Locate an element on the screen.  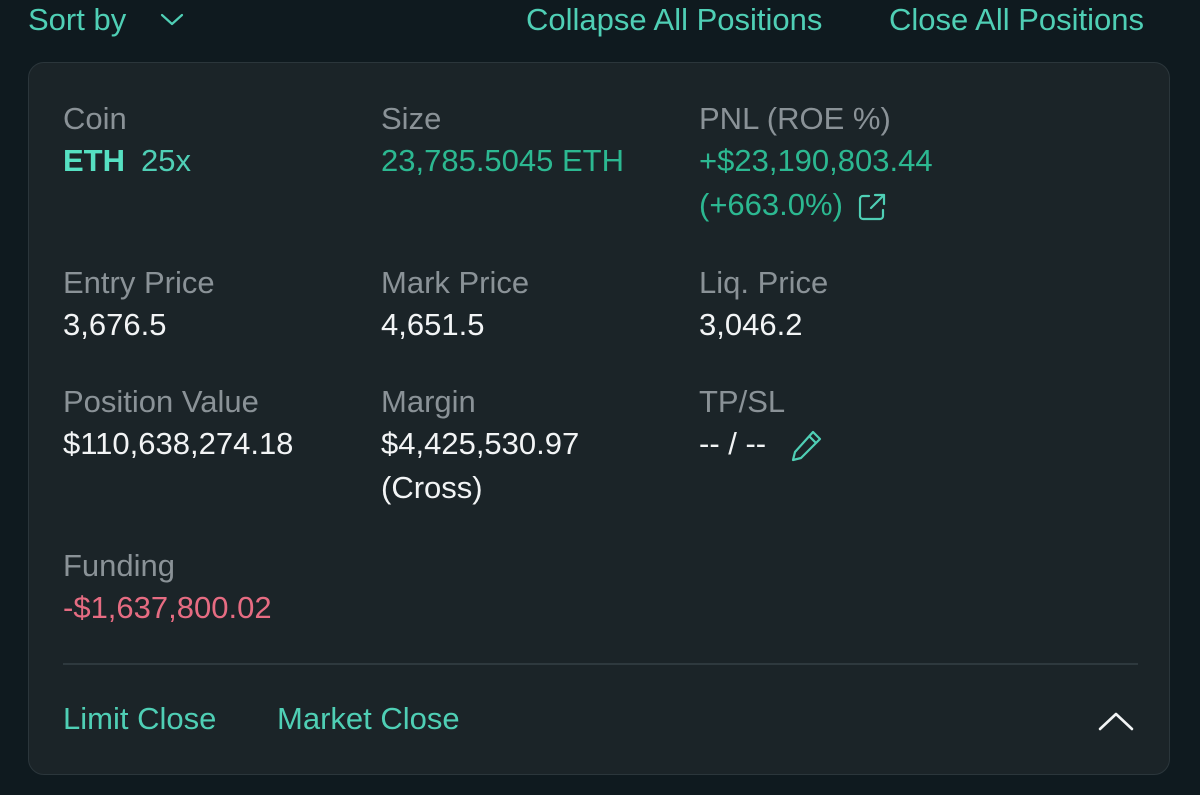
coin-symbol: ETH is located at coordinates (94, 160).